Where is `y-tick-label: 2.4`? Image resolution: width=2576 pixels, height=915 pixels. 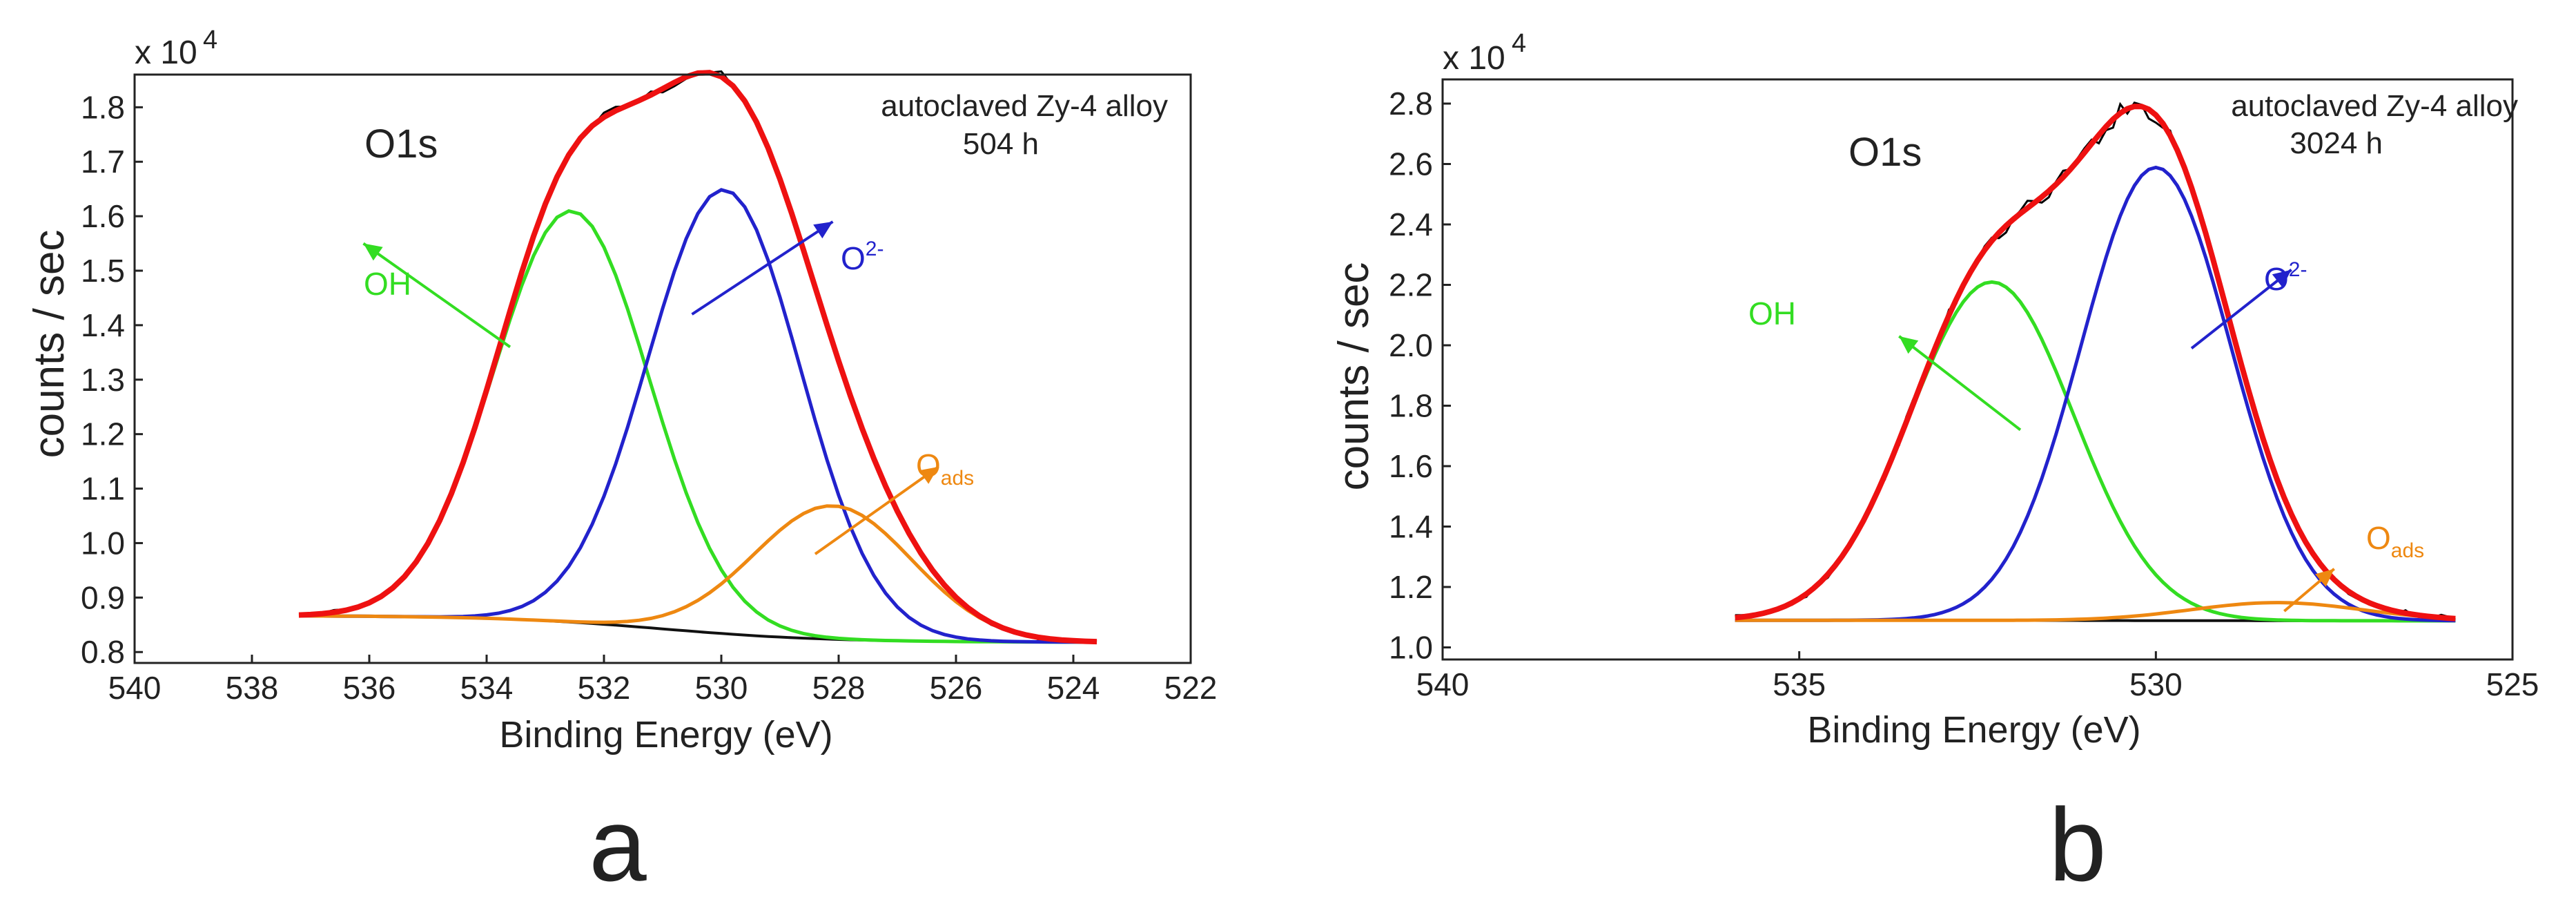 y-tick-label: 2.4 is located at coordinates (1411, 224).